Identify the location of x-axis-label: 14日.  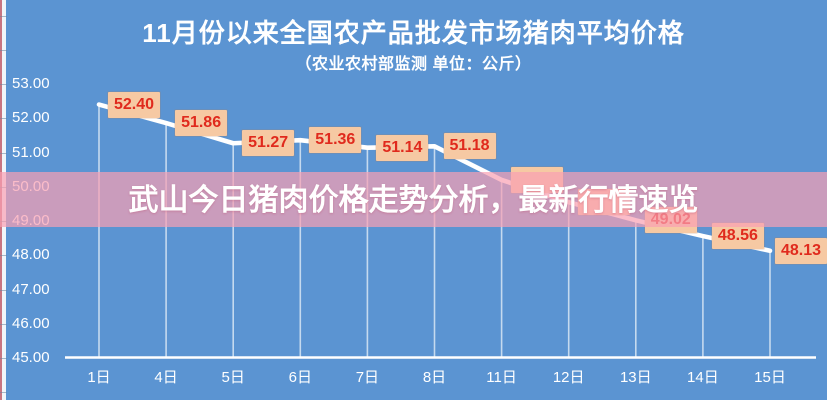
(703, 377).